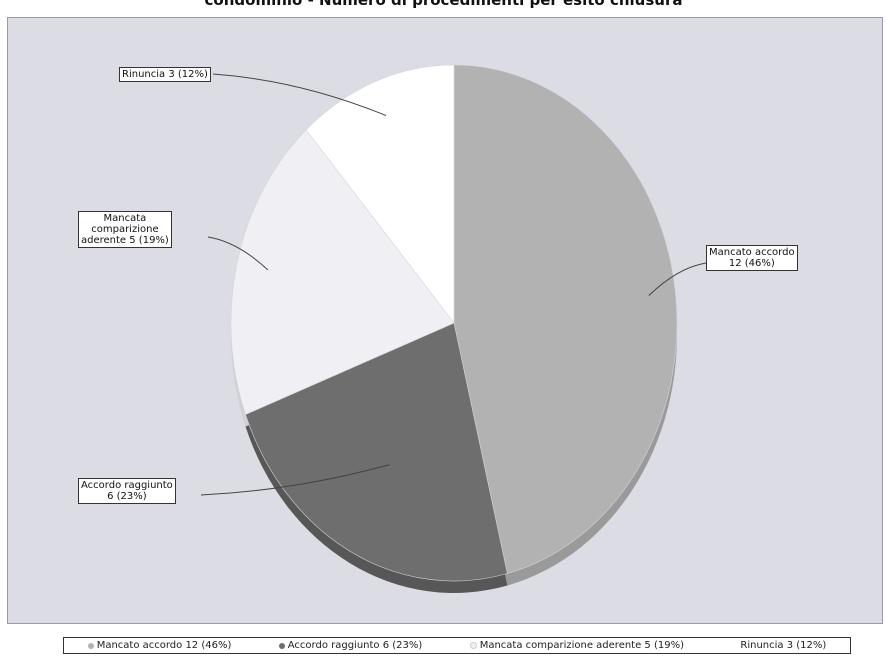  Describe the element at coordinates (164, 645) in the screenshot. I see `legend-label: Mancato accordo 12 (46%)` at that location.